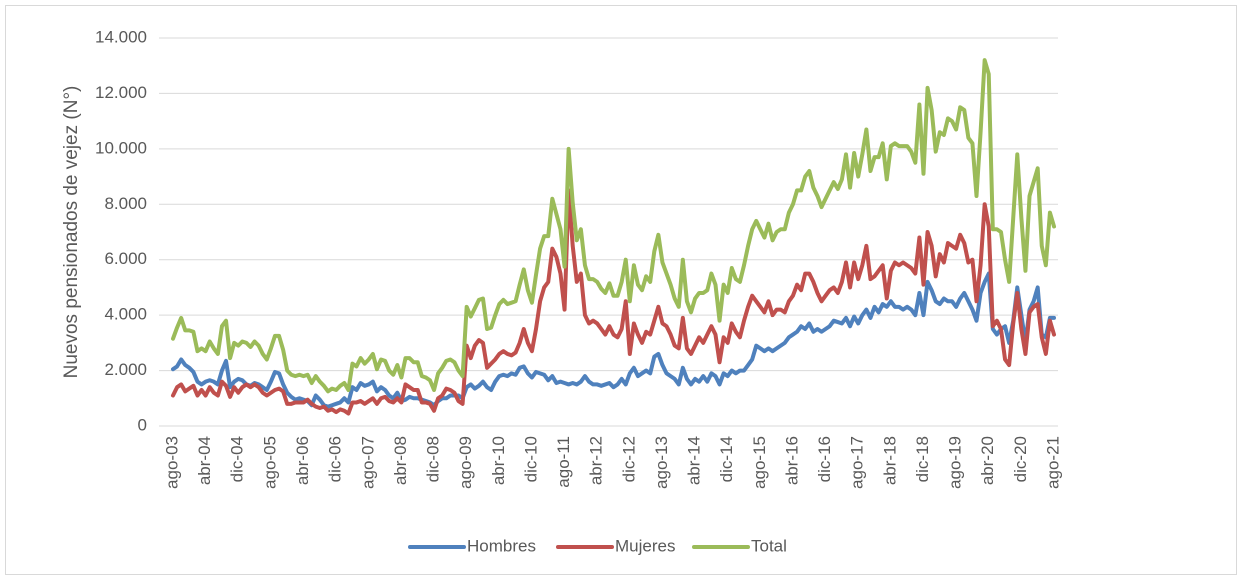 The image size is (1243, 585). I want to click on y-tick-label: 4.000, so click(125, 314).